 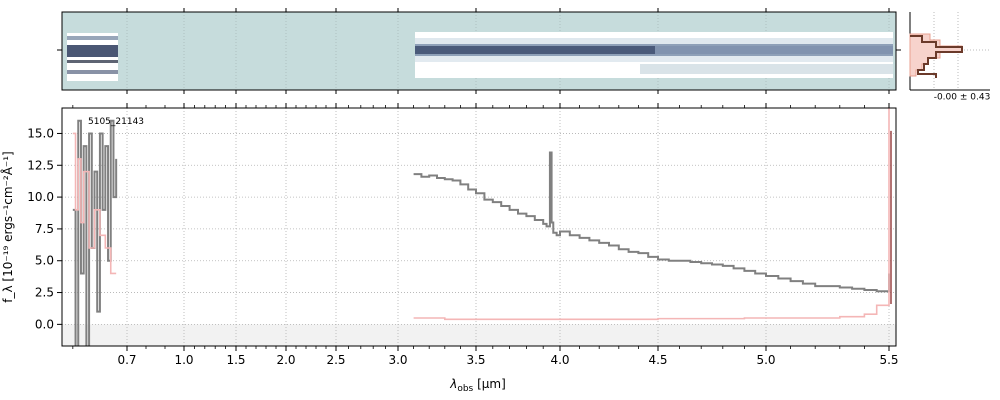 I want to click on y-tick-label: 5.0, so click(x=44, y=261).